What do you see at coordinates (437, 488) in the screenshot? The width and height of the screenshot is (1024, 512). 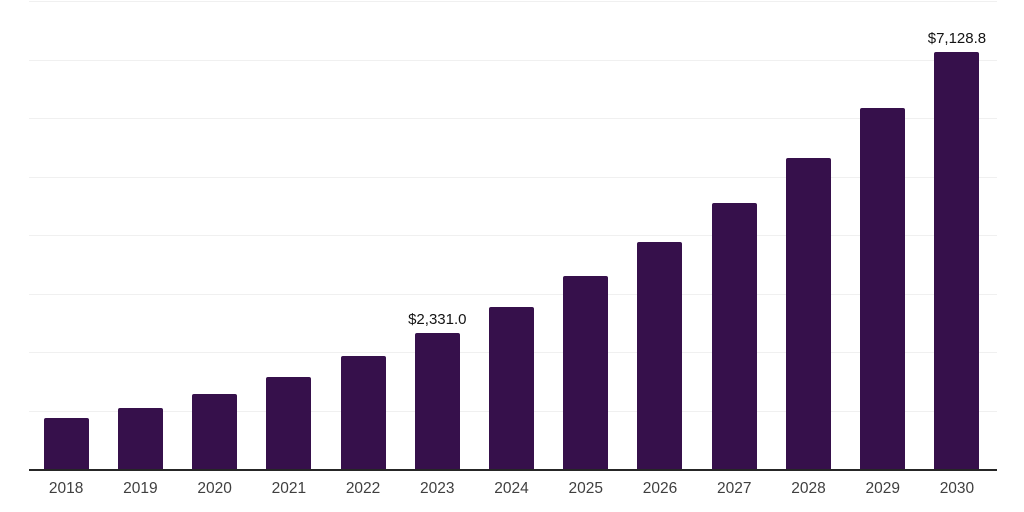 I see `x-axis-tick-label-2023: 2023` at bounding box center [437, 488].